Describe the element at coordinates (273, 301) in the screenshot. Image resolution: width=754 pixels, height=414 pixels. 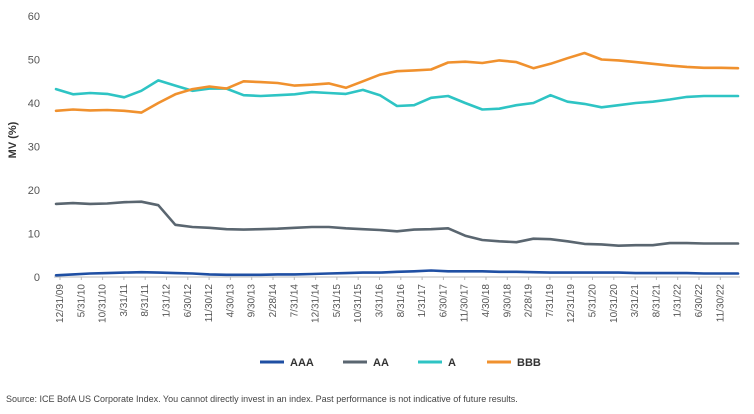
I see `x-tick-label: 2/28/14` at that location.